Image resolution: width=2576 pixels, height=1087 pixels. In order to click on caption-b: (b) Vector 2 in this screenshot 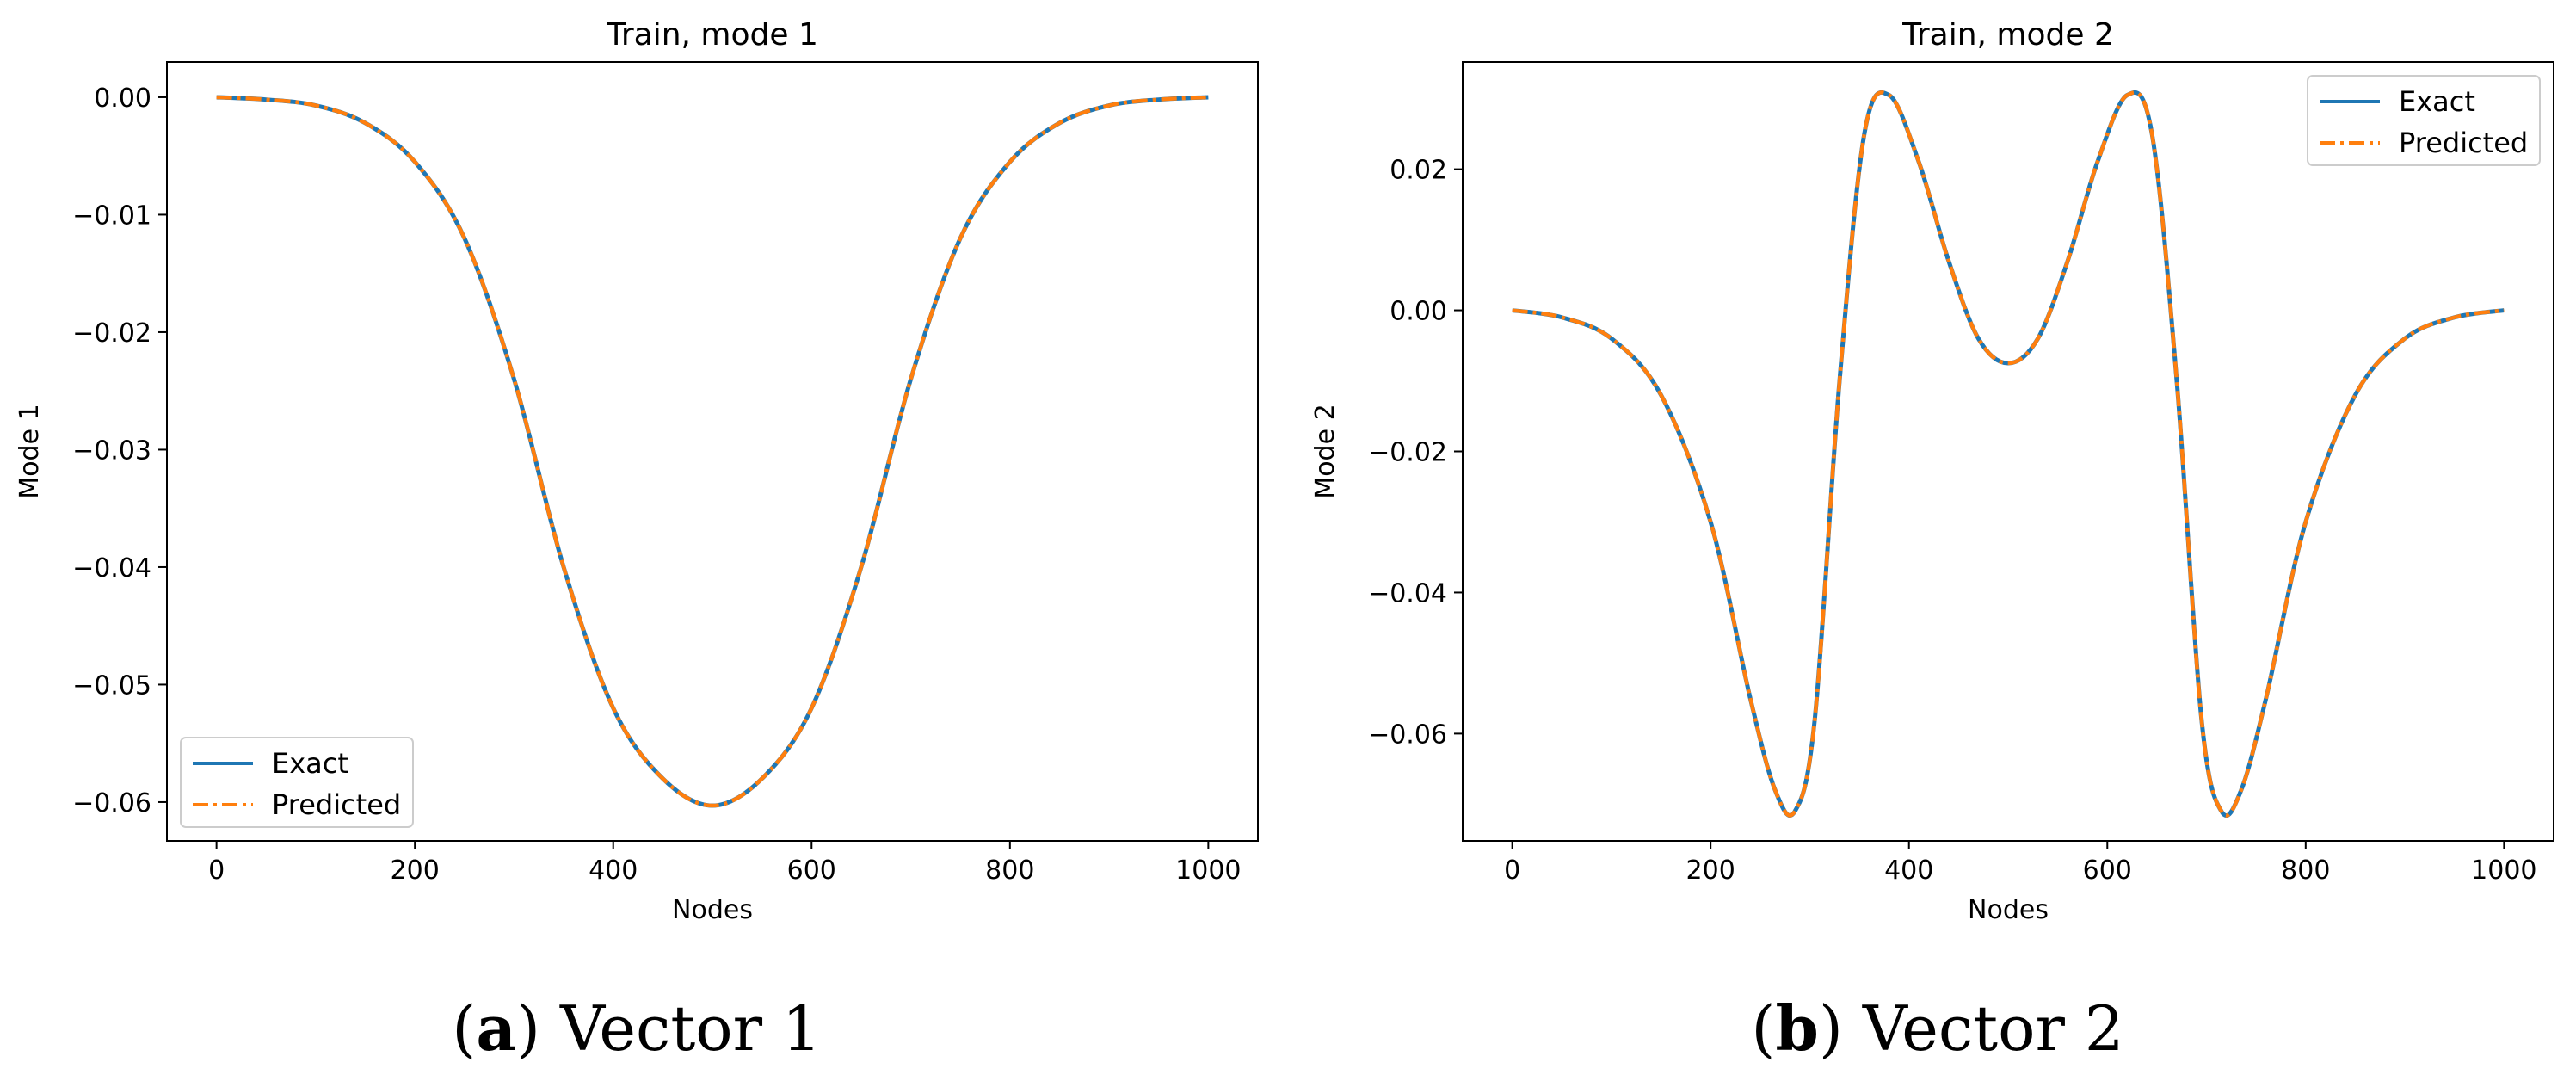, I will do `click(1937, 1028)`.